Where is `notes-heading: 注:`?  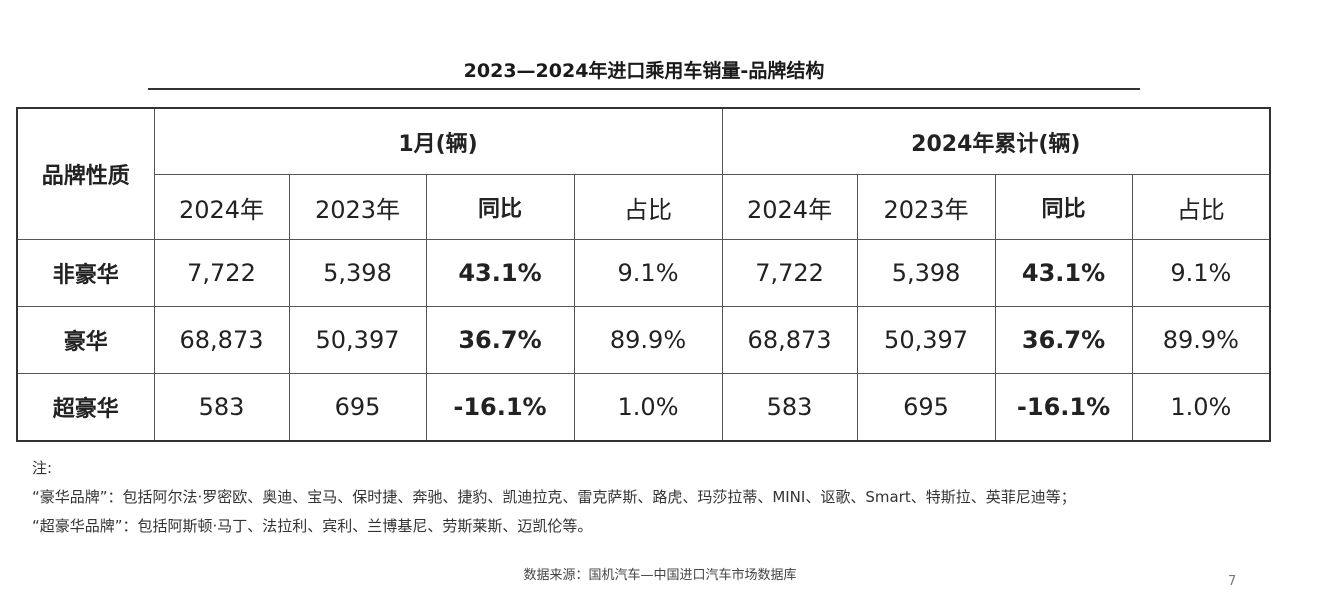
notes-heading: 注: is located at coordinates (42, 468).